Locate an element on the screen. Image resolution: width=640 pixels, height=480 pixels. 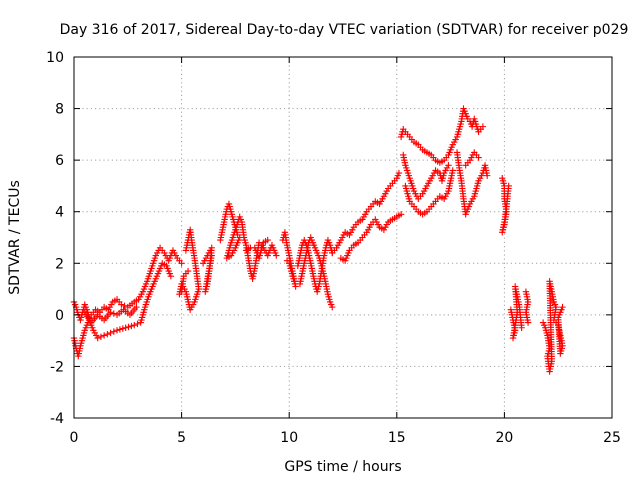
y-tick-label: 2 is located at coordinates (59, 264).